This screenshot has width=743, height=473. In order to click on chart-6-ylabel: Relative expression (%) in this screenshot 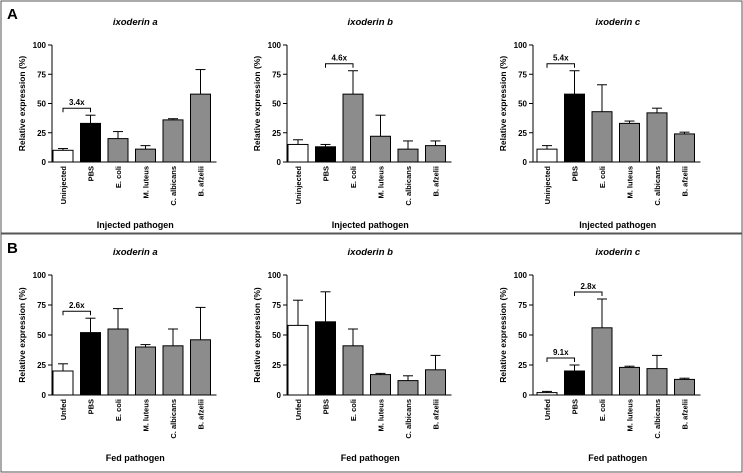, I will do `click(503, 335)`.